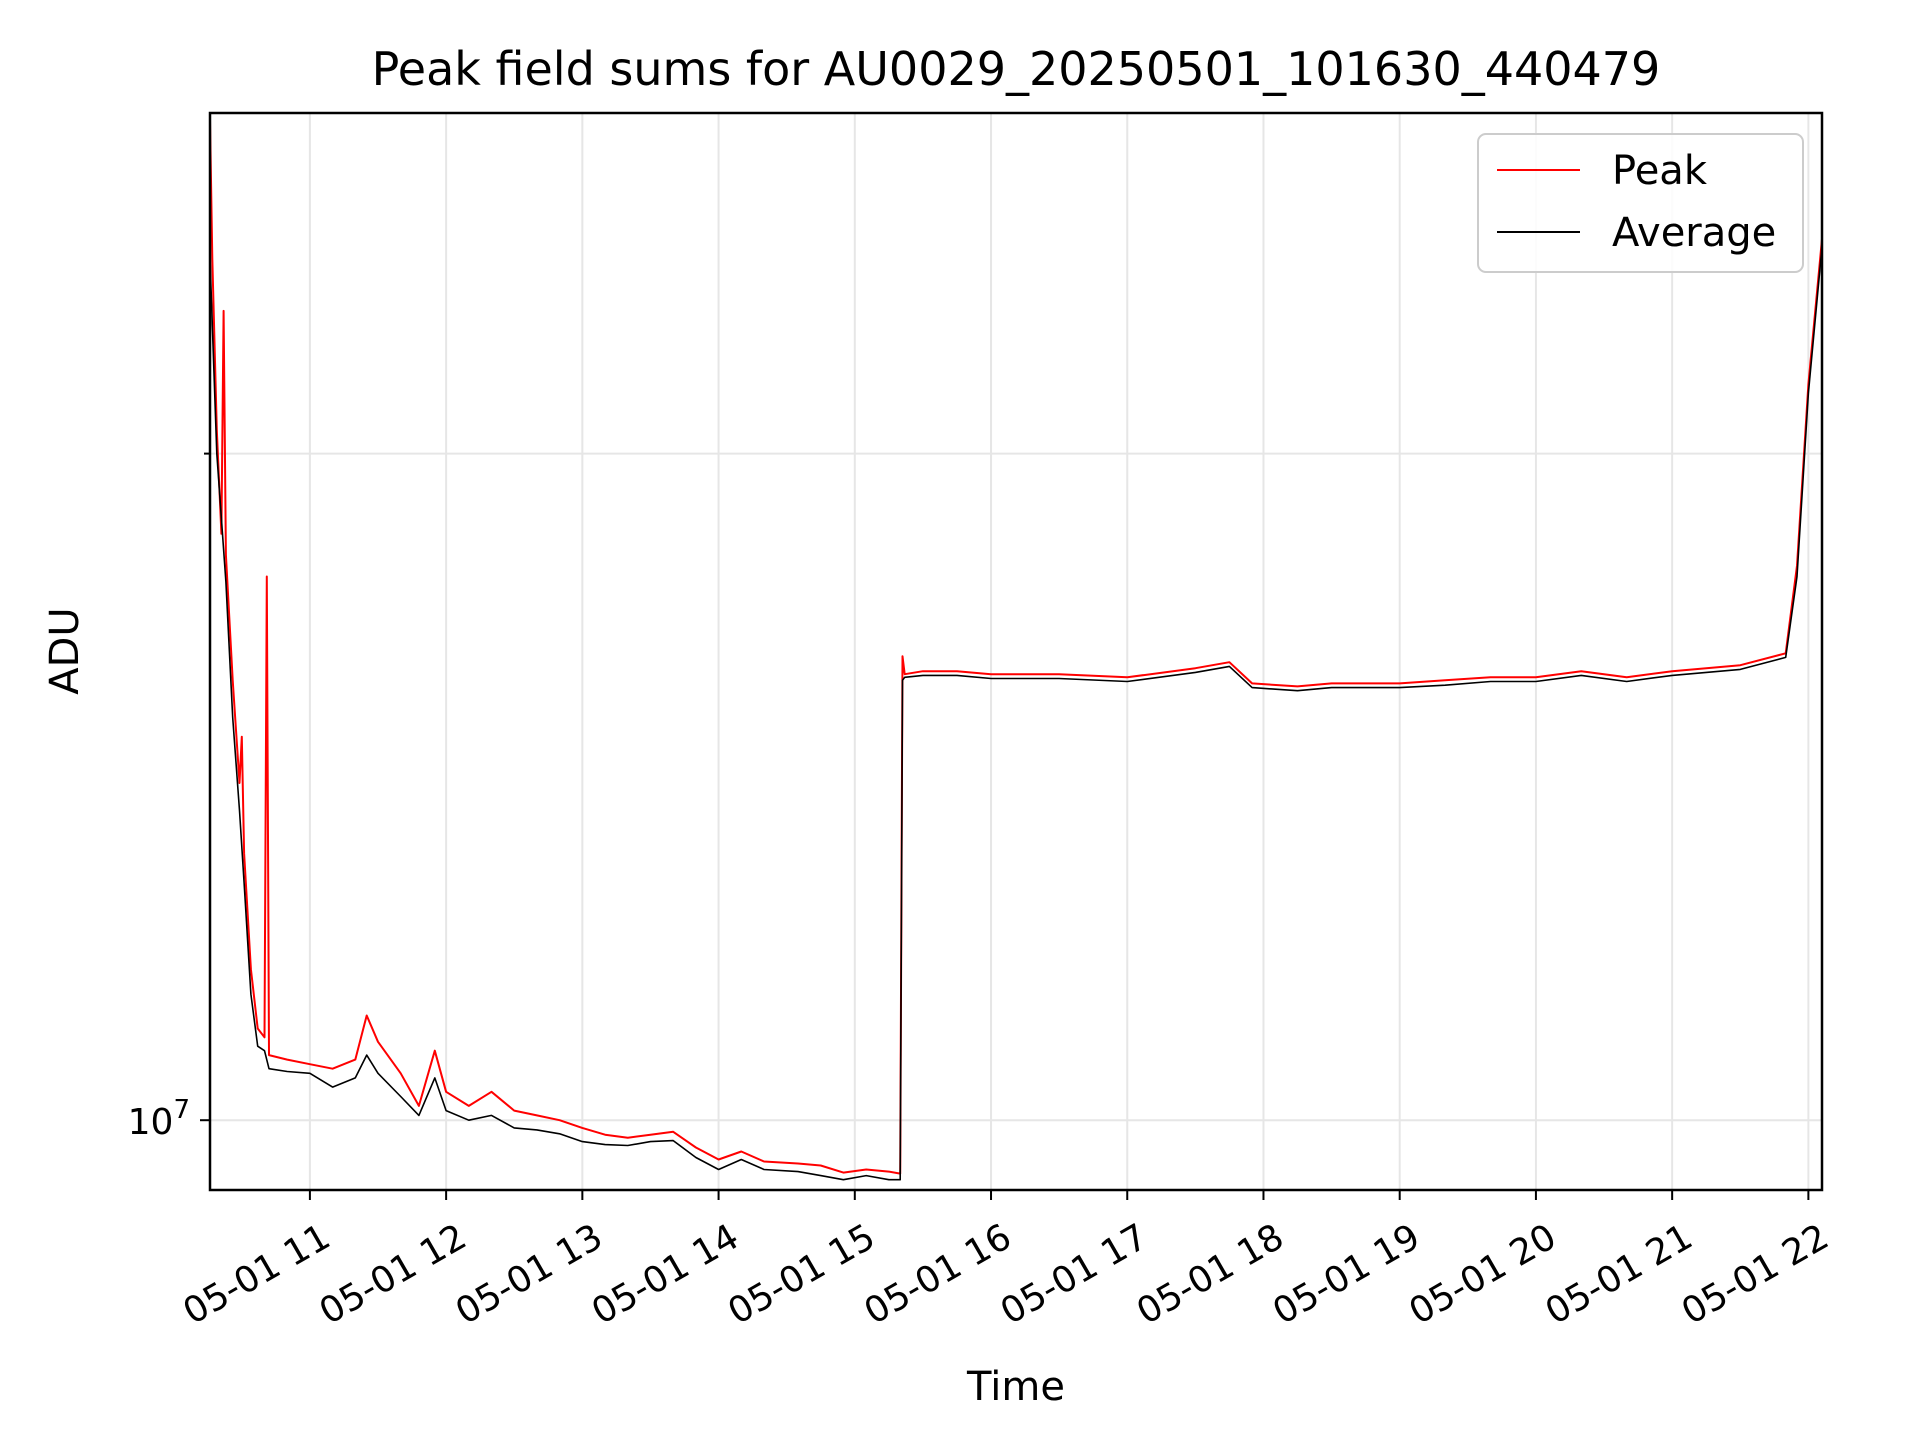  Describe the element at coordinates (1015, 1387) in the screenshot. I see `x-axis-label: Time` at that location.